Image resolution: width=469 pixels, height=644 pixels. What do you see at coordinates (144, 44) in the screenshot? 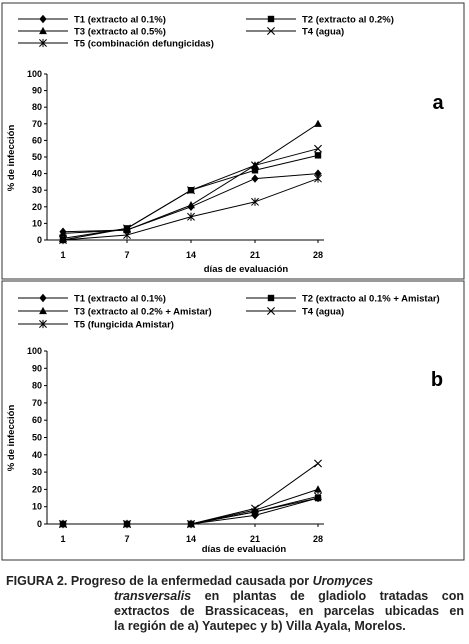
I see `legend-label: T5 (combinación defungicidas)` at bounding box center [144, 44].